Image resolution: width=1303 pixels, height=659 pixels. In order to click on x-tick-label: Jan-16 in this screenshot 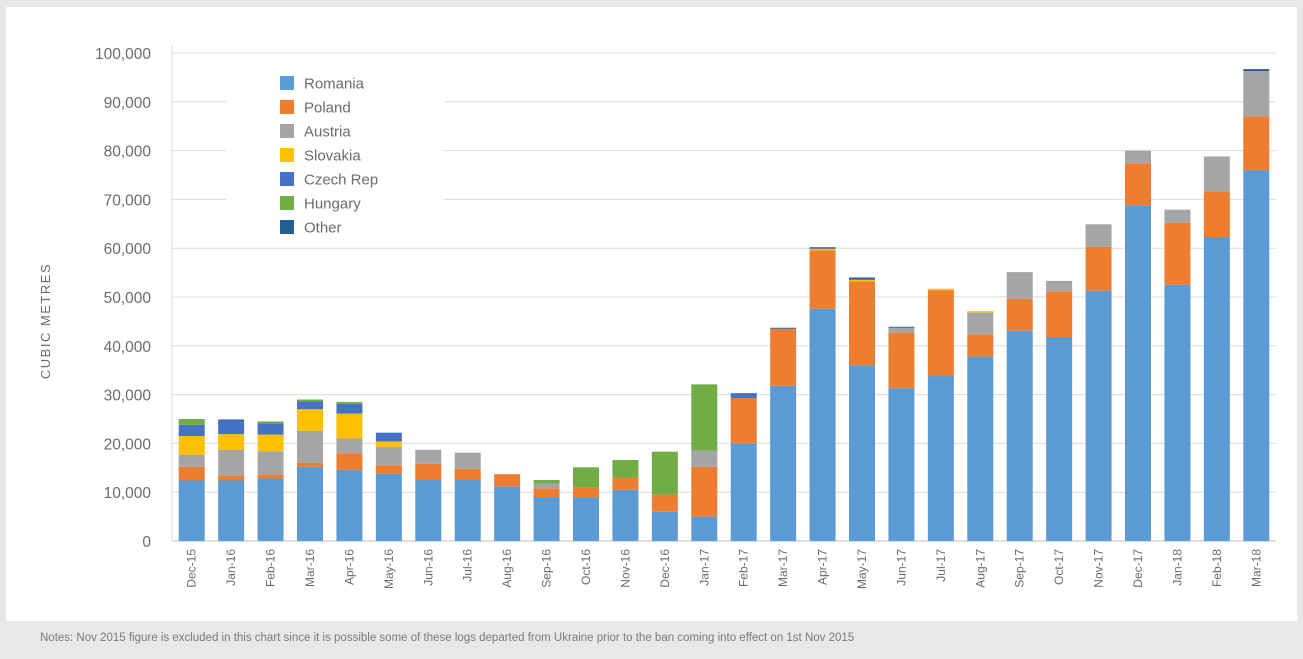, I will do `click(231, 567)`.